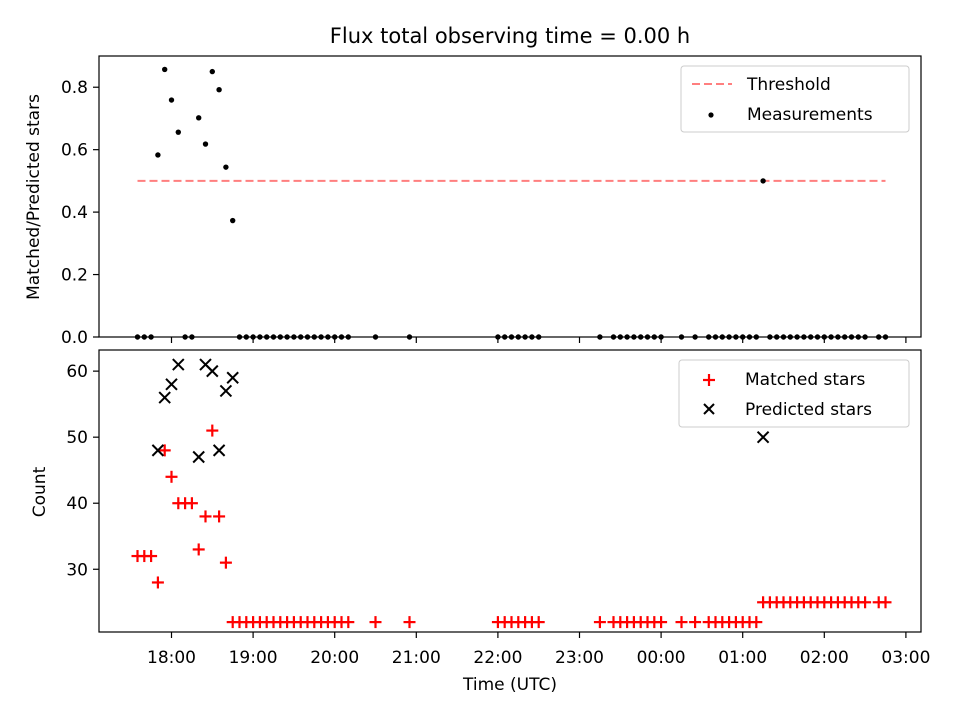  I want to click on y-tick-label: 30, so click(77, 570).